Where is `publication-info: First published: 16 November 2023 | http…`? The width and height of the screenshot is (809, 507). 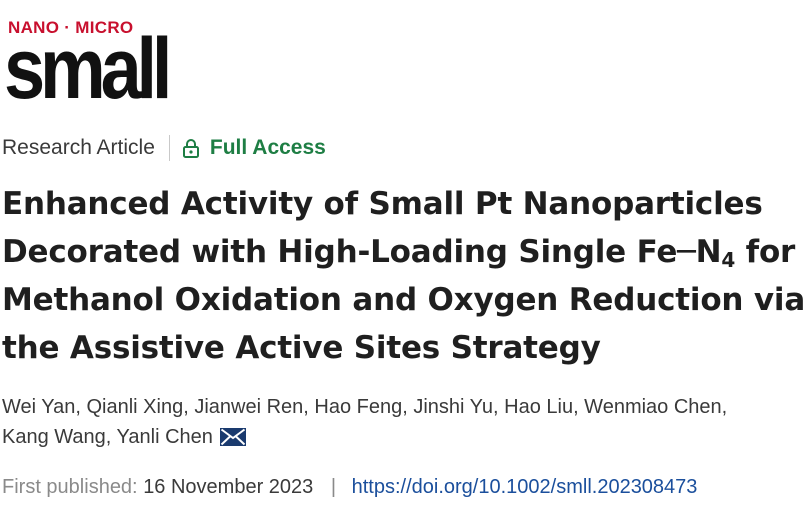
publication-info: First published: 16 November 2023 | http… is located at coordinates (349, 487).